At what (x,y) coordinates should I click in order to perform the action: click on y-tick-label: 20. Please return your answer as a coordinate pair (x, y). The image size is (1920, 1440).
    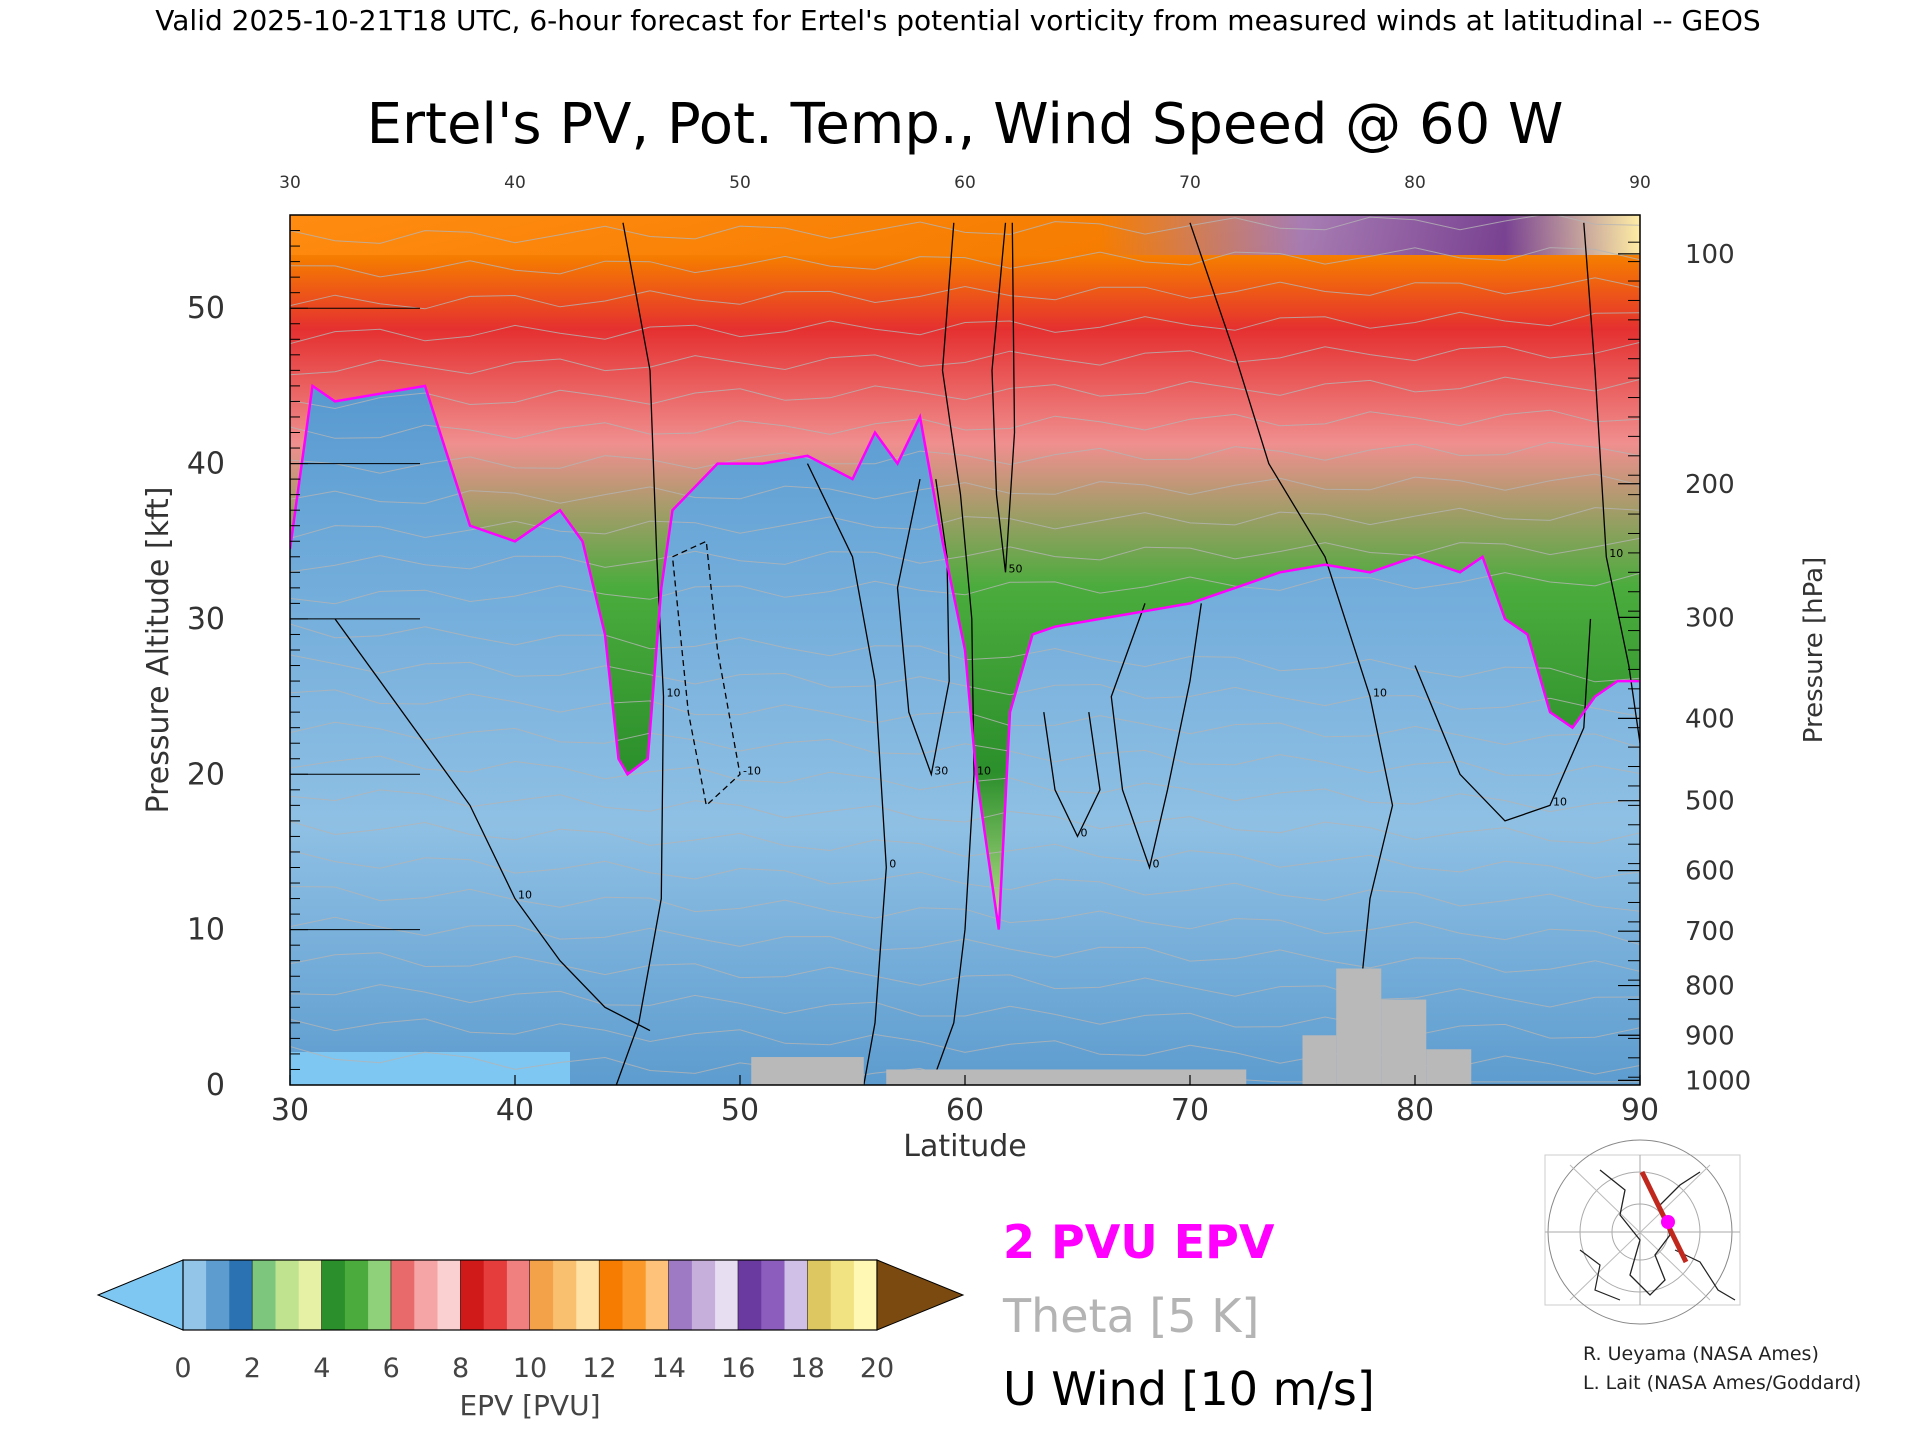
    Looking at the image, I should click on (206, 774).